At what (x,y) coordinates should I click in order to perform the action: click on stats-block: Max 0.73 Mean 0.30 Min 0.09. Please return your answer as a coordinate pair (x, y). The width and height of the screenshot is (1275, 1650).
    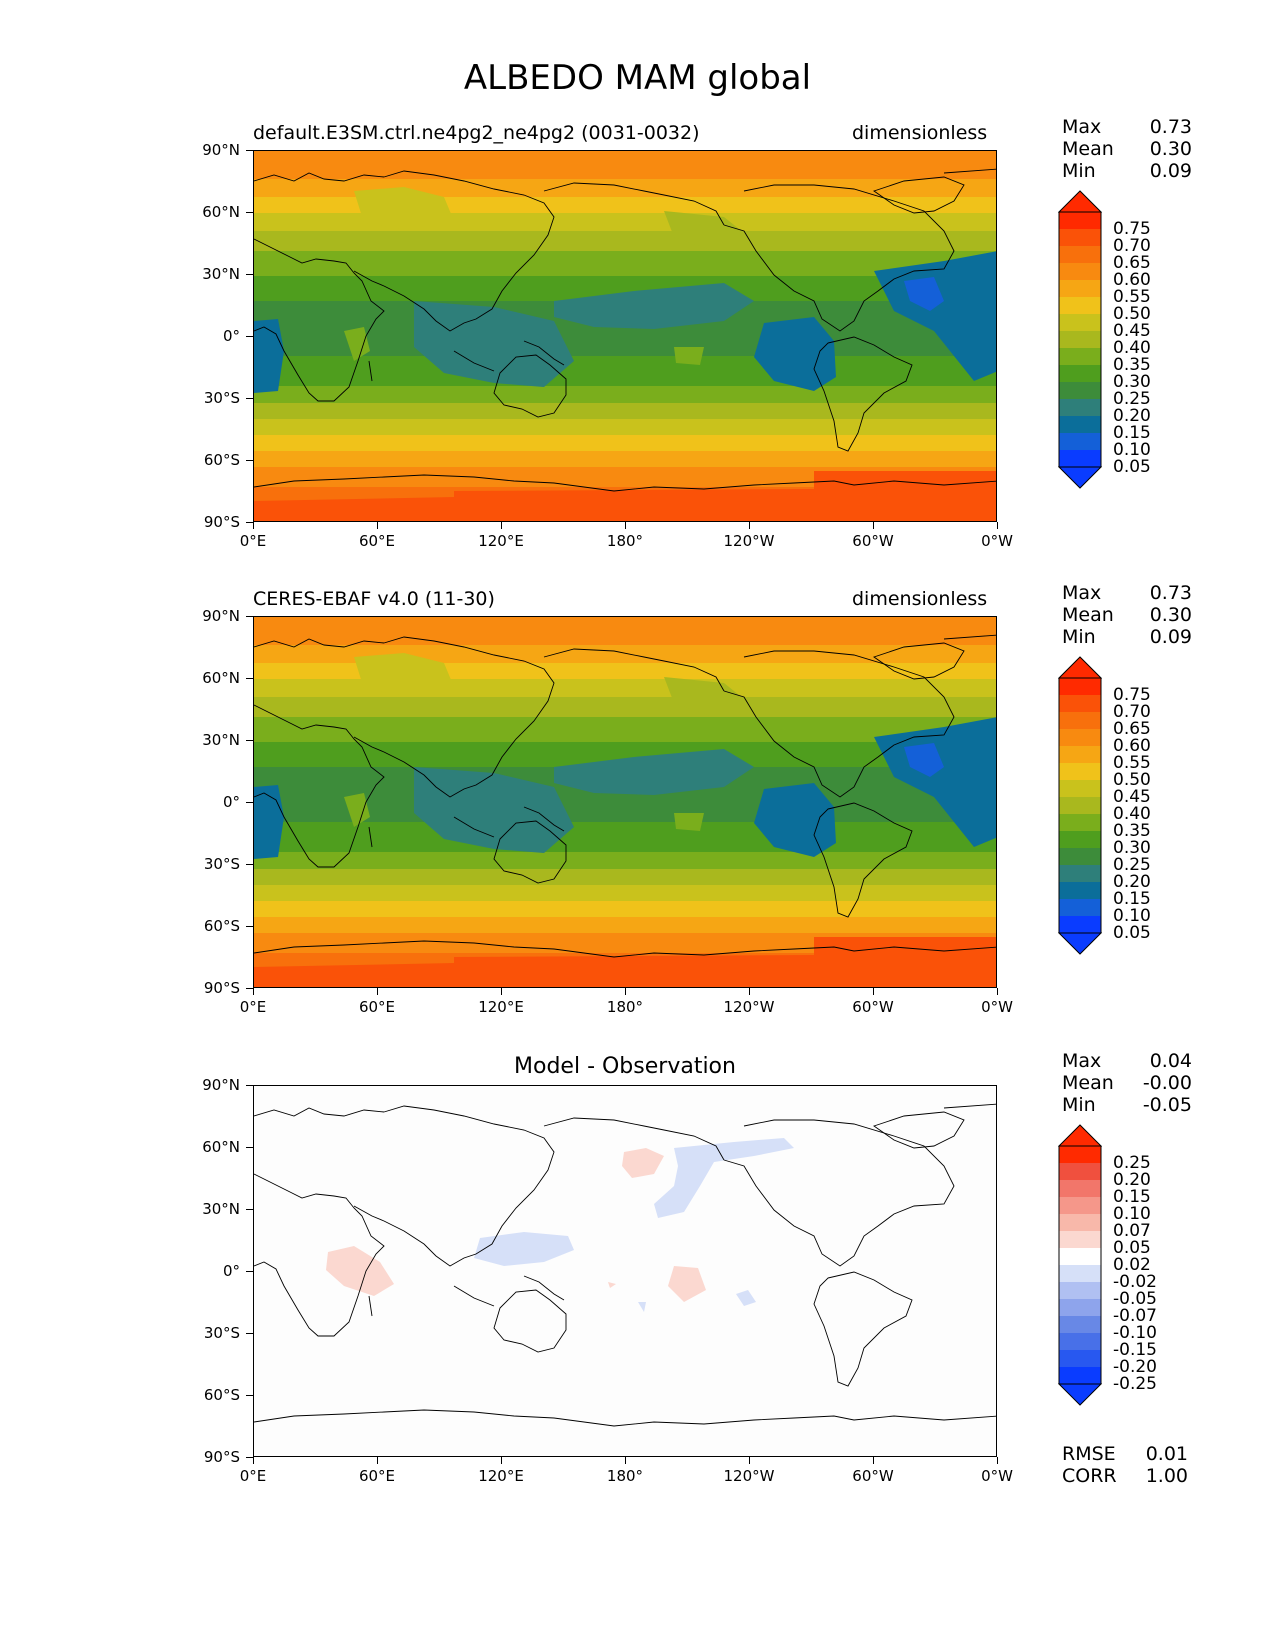
    Looking at the image, I should click on (1127, 149).